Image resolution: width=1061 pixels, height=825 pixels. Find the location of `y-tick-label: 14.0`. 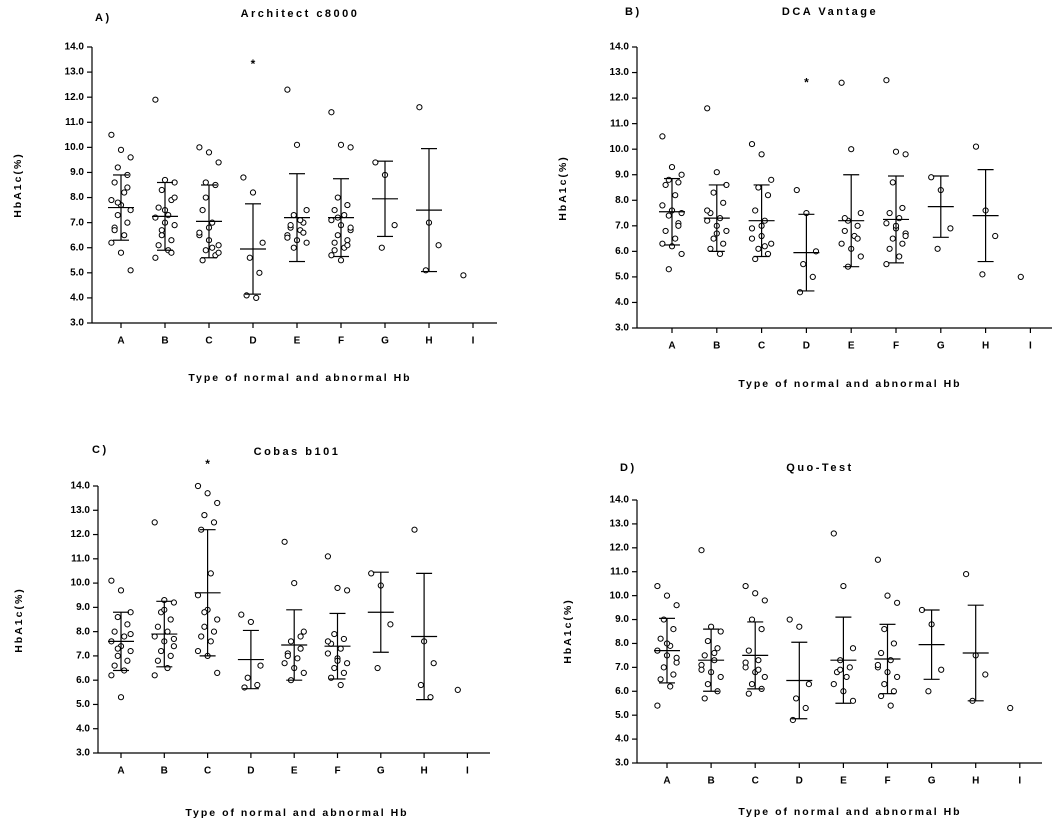

y-tick-label: 14.0 is located at coordinates (620, 500).